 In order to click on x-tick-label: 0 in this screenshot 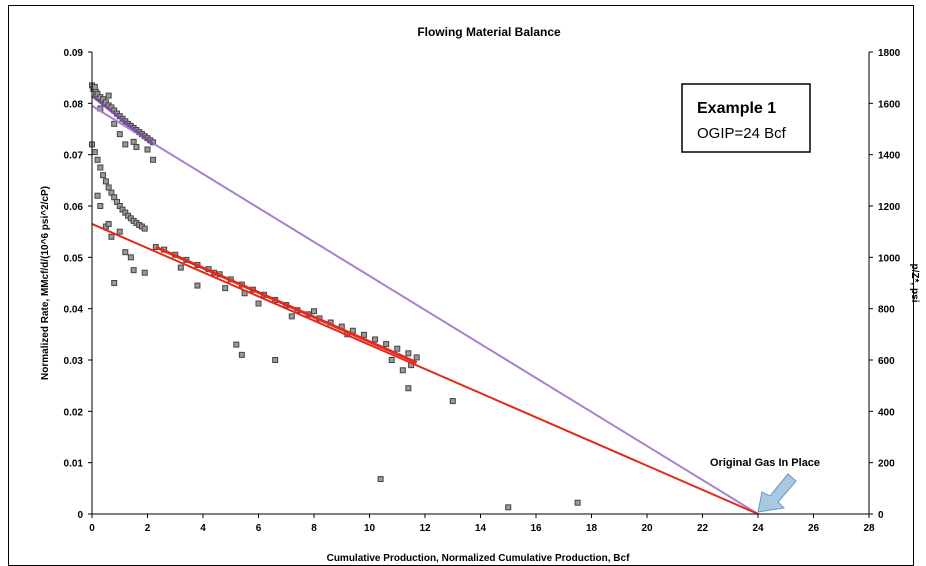, I will do `click(92, 528)`.